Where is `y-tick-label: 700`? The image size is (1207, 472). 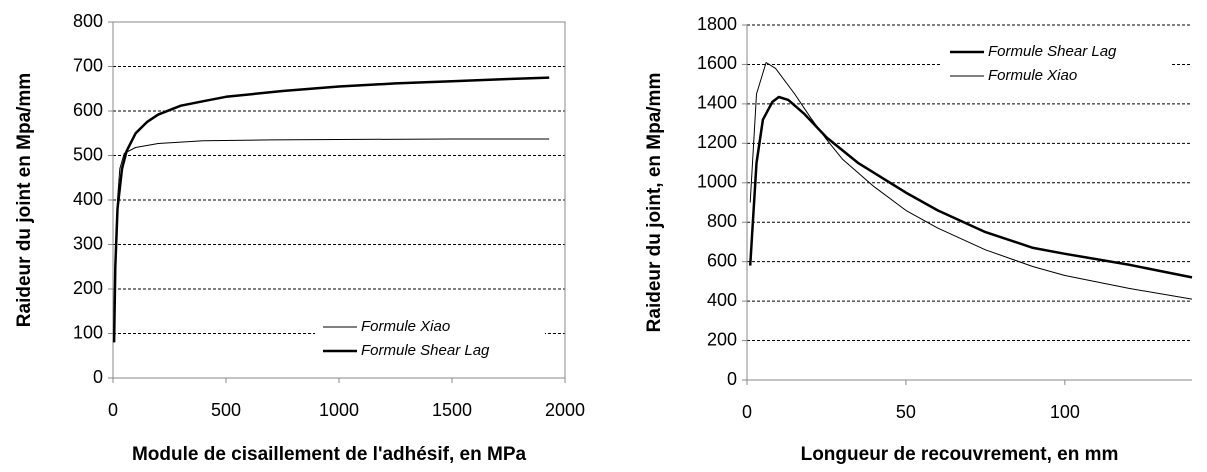 y-tick-label: 700 is located at coordinates (88, 65).